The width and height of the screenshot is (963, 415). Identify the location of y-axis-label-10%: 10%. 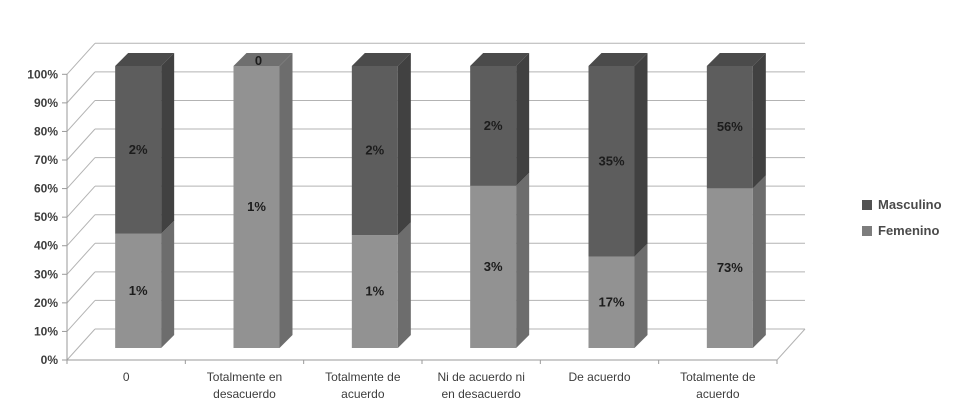
(46, 331).